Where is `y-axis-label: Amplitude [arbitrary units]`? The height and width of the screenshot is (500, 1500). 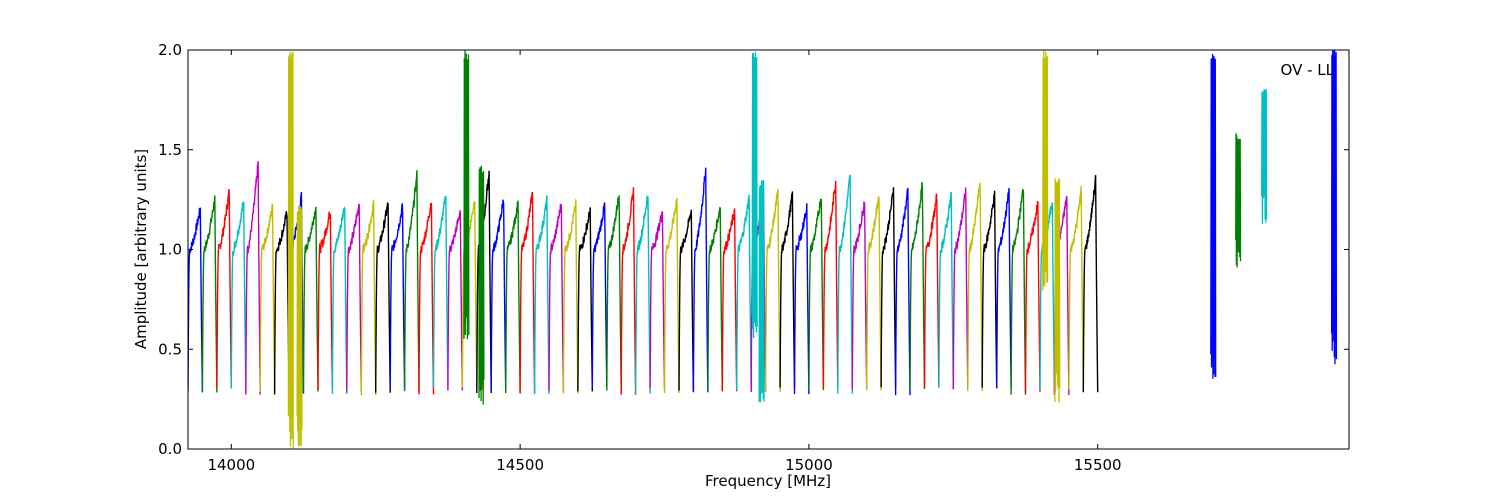 y-axis-label: Amplitude [arbitrary units] is located at coordinates (141, 249).